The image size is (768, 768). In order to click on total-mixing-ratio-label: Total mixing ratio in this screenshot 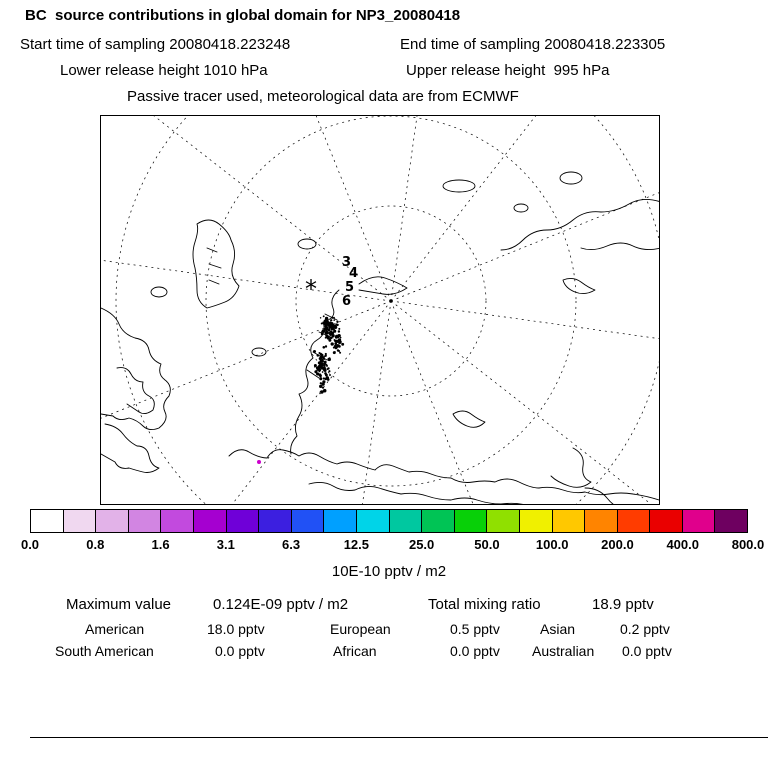, I will do `click(484, 604)`.